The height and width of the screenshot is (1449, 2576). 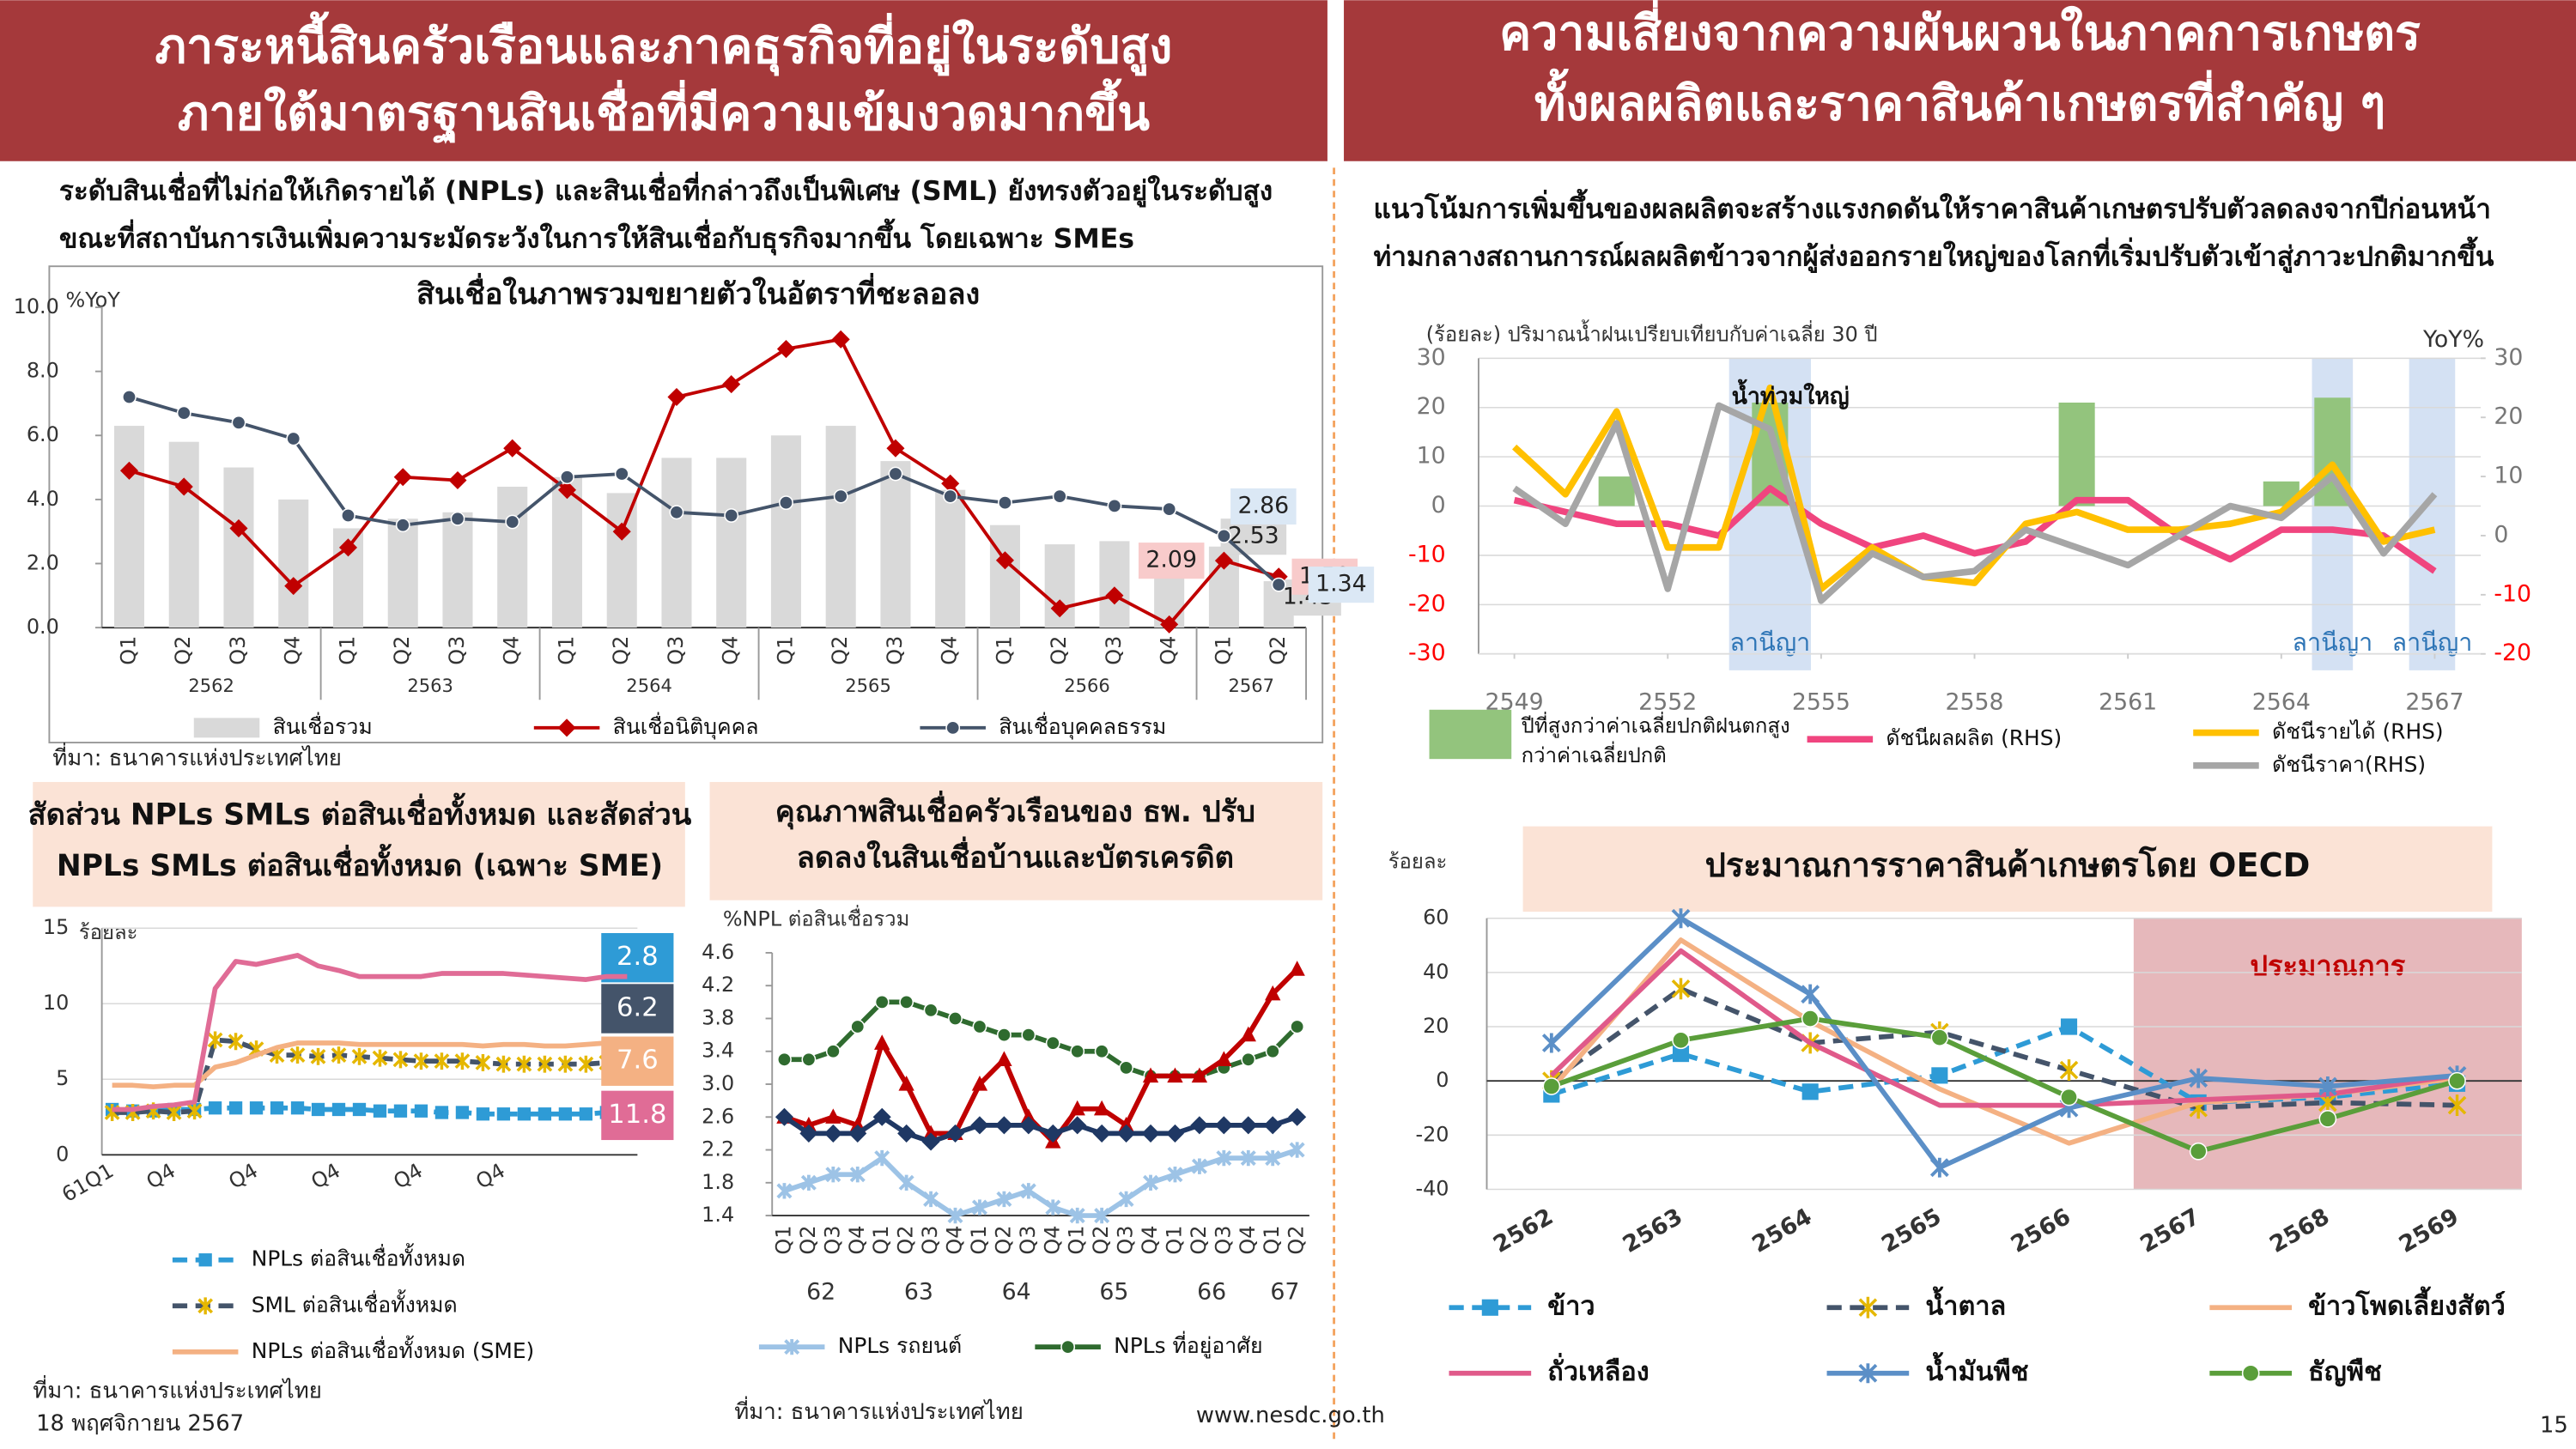 I want to click on y-axis-label: ร้อยละ, so click(x=1418, y=862).